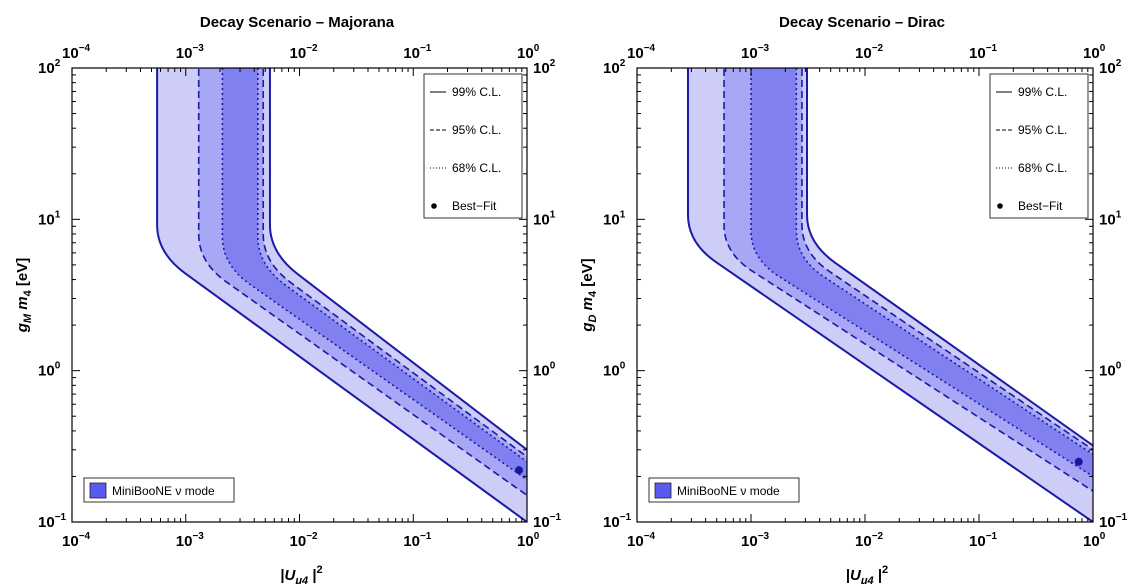  What do you see at coordinates (862, 22) in the screenshot?
I see `chart-title: Decay Scenario – Dirac` at bounding box center [862, 22].